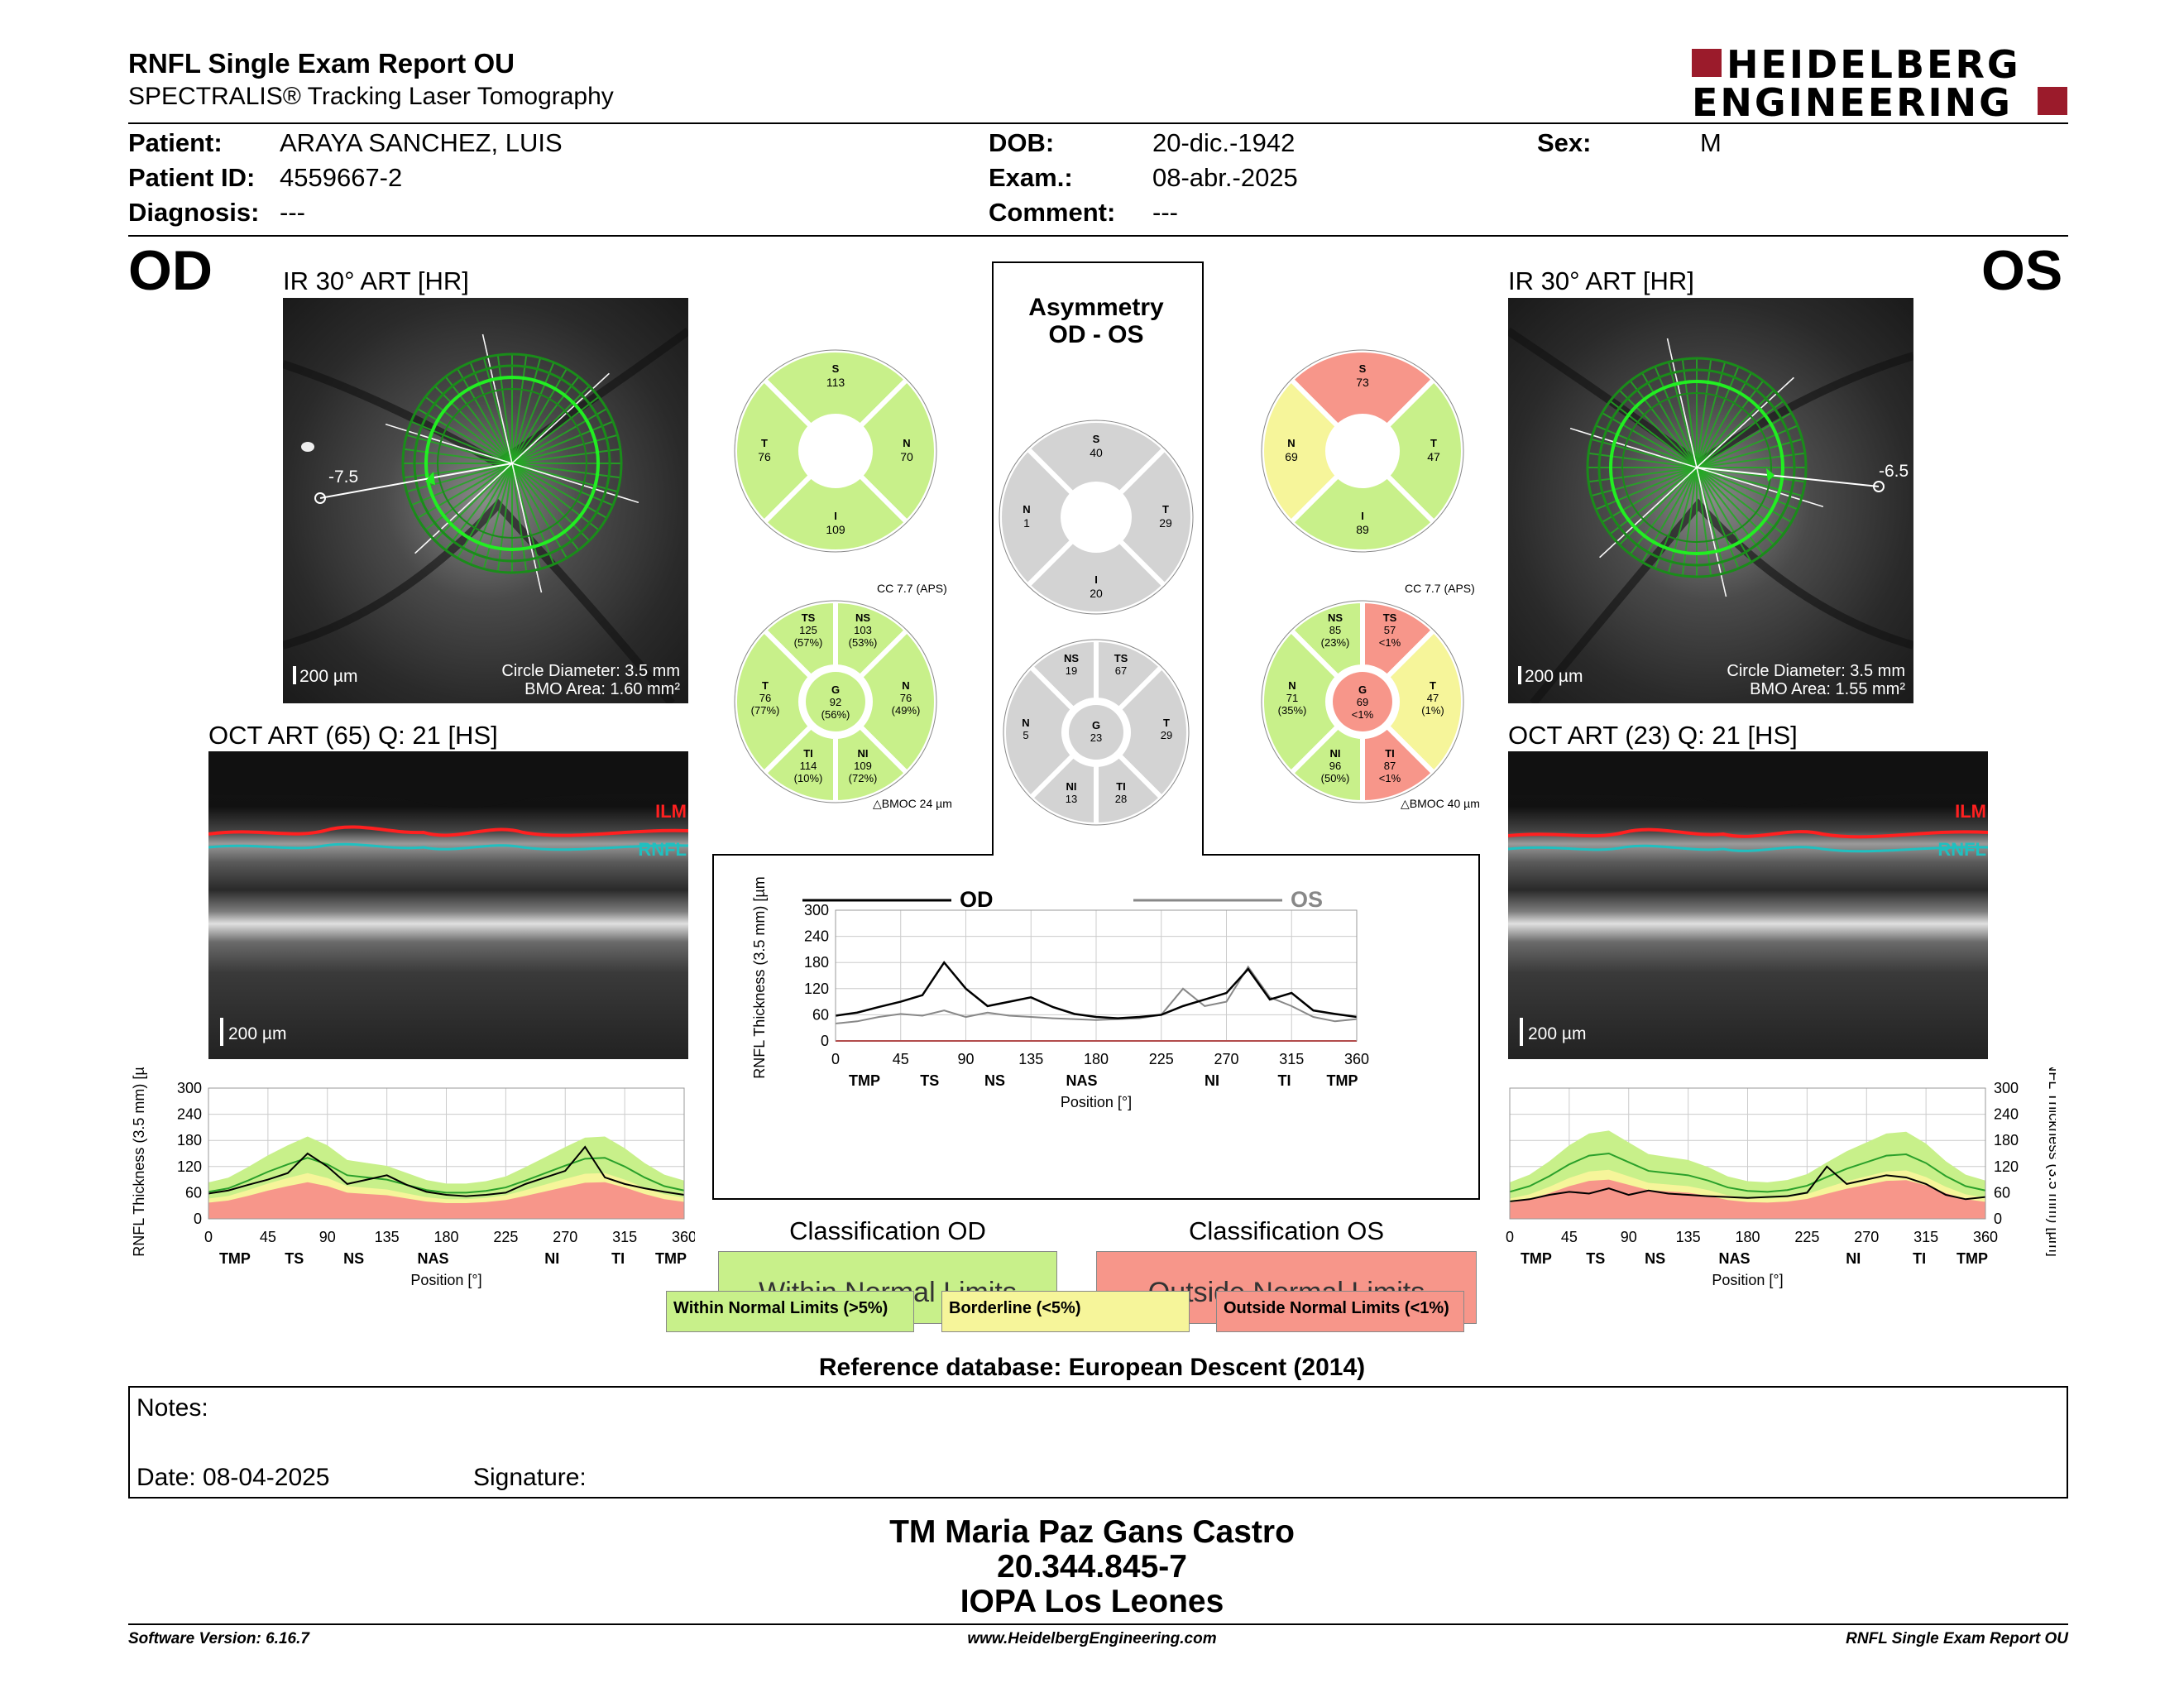 Image resolution: width=2184 pixels, height=1688 pixels. What do you see at coordinates (887, 1230) in the screenshot?
I see `classification-od-title: Classification OD` at bounding box center [887, 1230].